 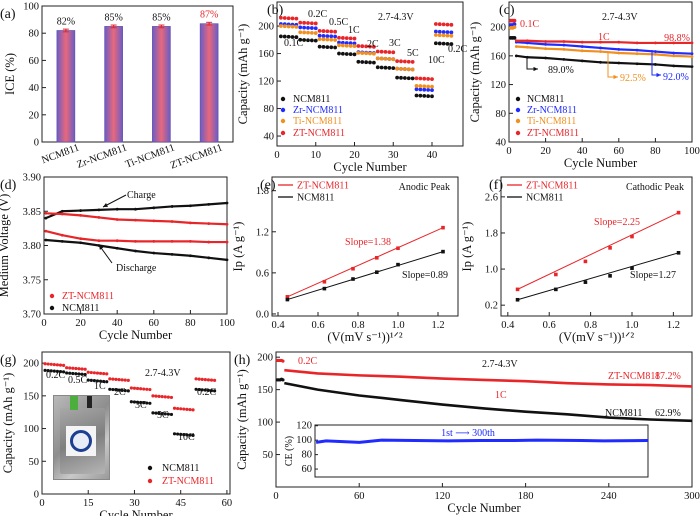 What do you see at coordinates (304, 440) in the screenshot?
I see `inset-y-tick-label: 100` at bounding box center [304, 440].